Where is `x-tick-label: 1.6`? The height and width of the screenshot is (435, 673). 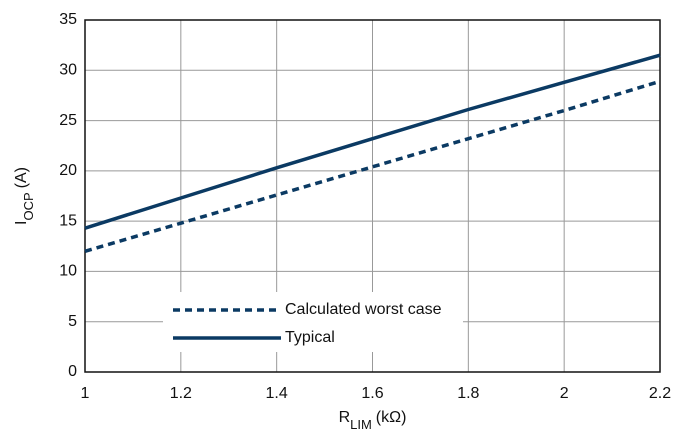
x-tick-label: 1.6 is located at coordinates (372, 393).